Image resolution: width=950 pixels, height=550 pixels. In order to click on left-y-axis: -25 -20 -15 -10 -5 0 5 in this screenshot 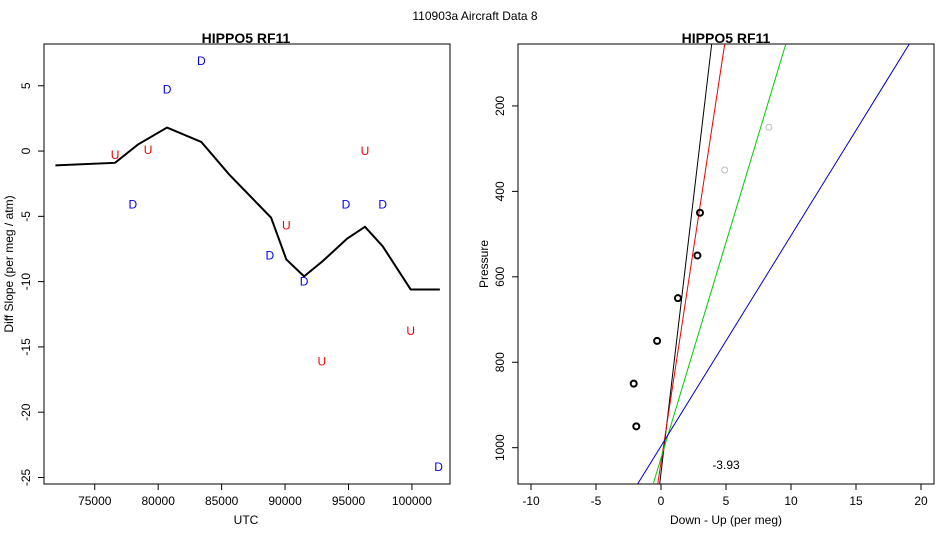, I will do `click(31, 284)`.